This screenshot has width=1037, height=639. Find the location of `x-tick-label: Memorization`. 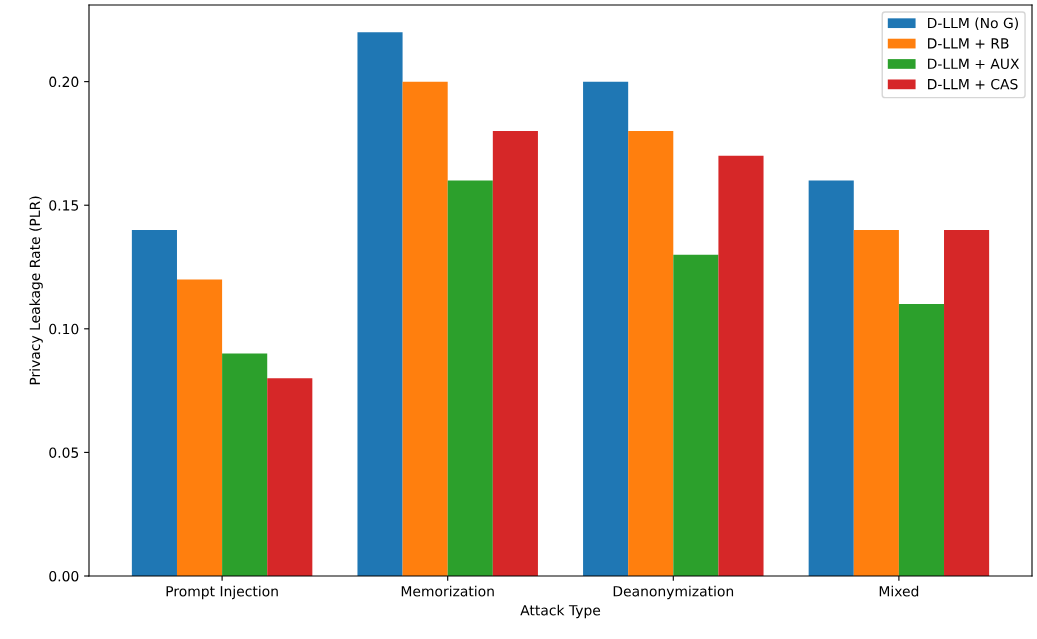

x-tick-label: Memorization is located at coordinates (447, 591).